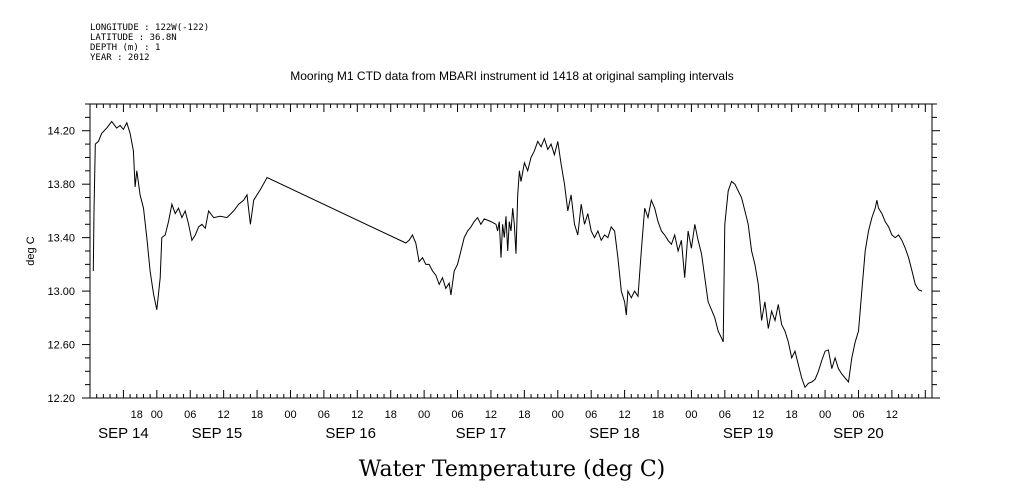  Describe the element at coordinates (217, 433) in the screenshot. I see `x-day-label: SEP 15` at that location.